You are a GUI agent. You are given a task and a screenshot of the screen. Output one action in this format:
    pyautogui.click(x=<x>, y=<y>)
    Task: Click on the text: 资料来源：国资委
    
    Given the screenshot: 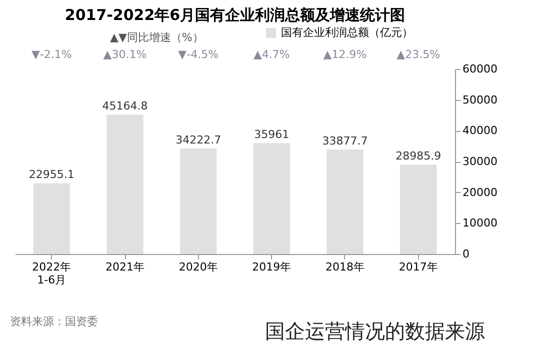 What is the action you would take?
    pyautogui.click(x=54, y=321)
    